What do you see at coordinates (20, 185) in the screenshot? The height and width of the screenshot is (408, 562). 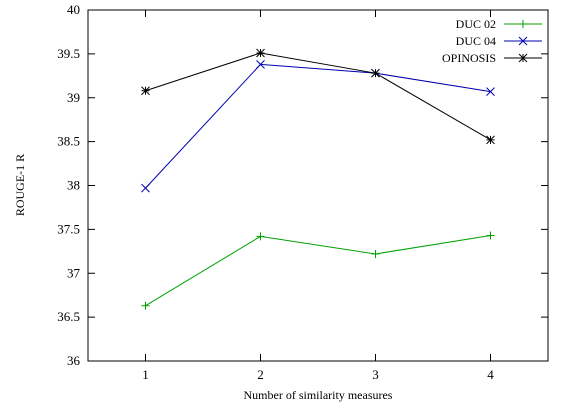 I see `y-axis-label: ROUGE-1 R` at bounding box center [20, 185].